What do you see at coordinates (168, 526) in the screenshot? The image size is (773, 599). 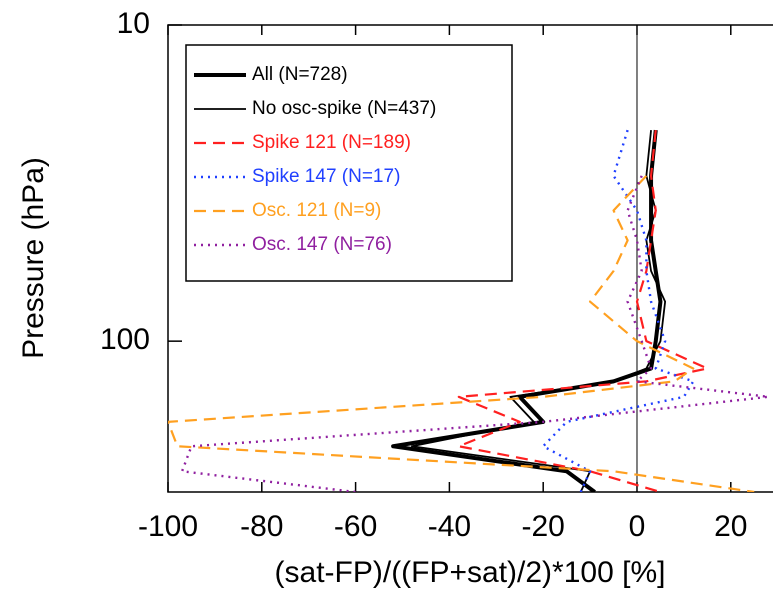 I see `x-tick-label: -100` at bounding box center [168, 526].